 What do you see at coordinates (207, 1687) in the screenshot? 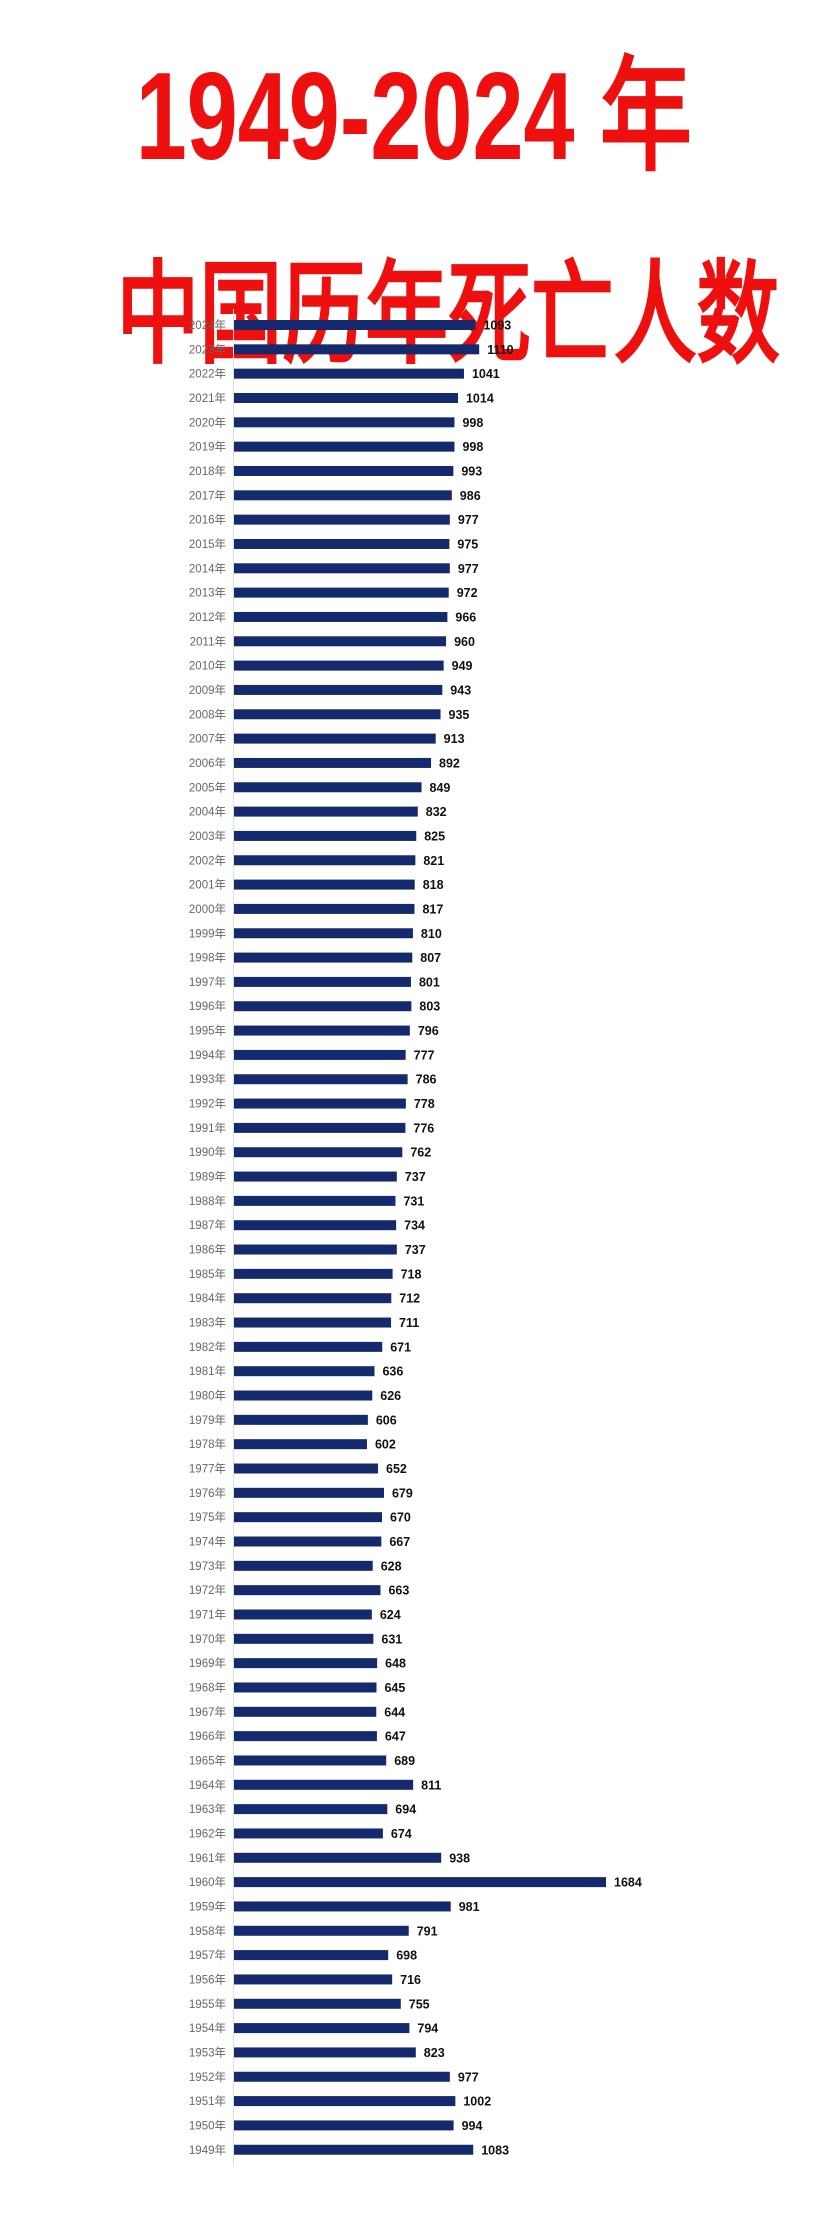
I see `y-tick-label: 1968年` at bounding box center [207, 1687].